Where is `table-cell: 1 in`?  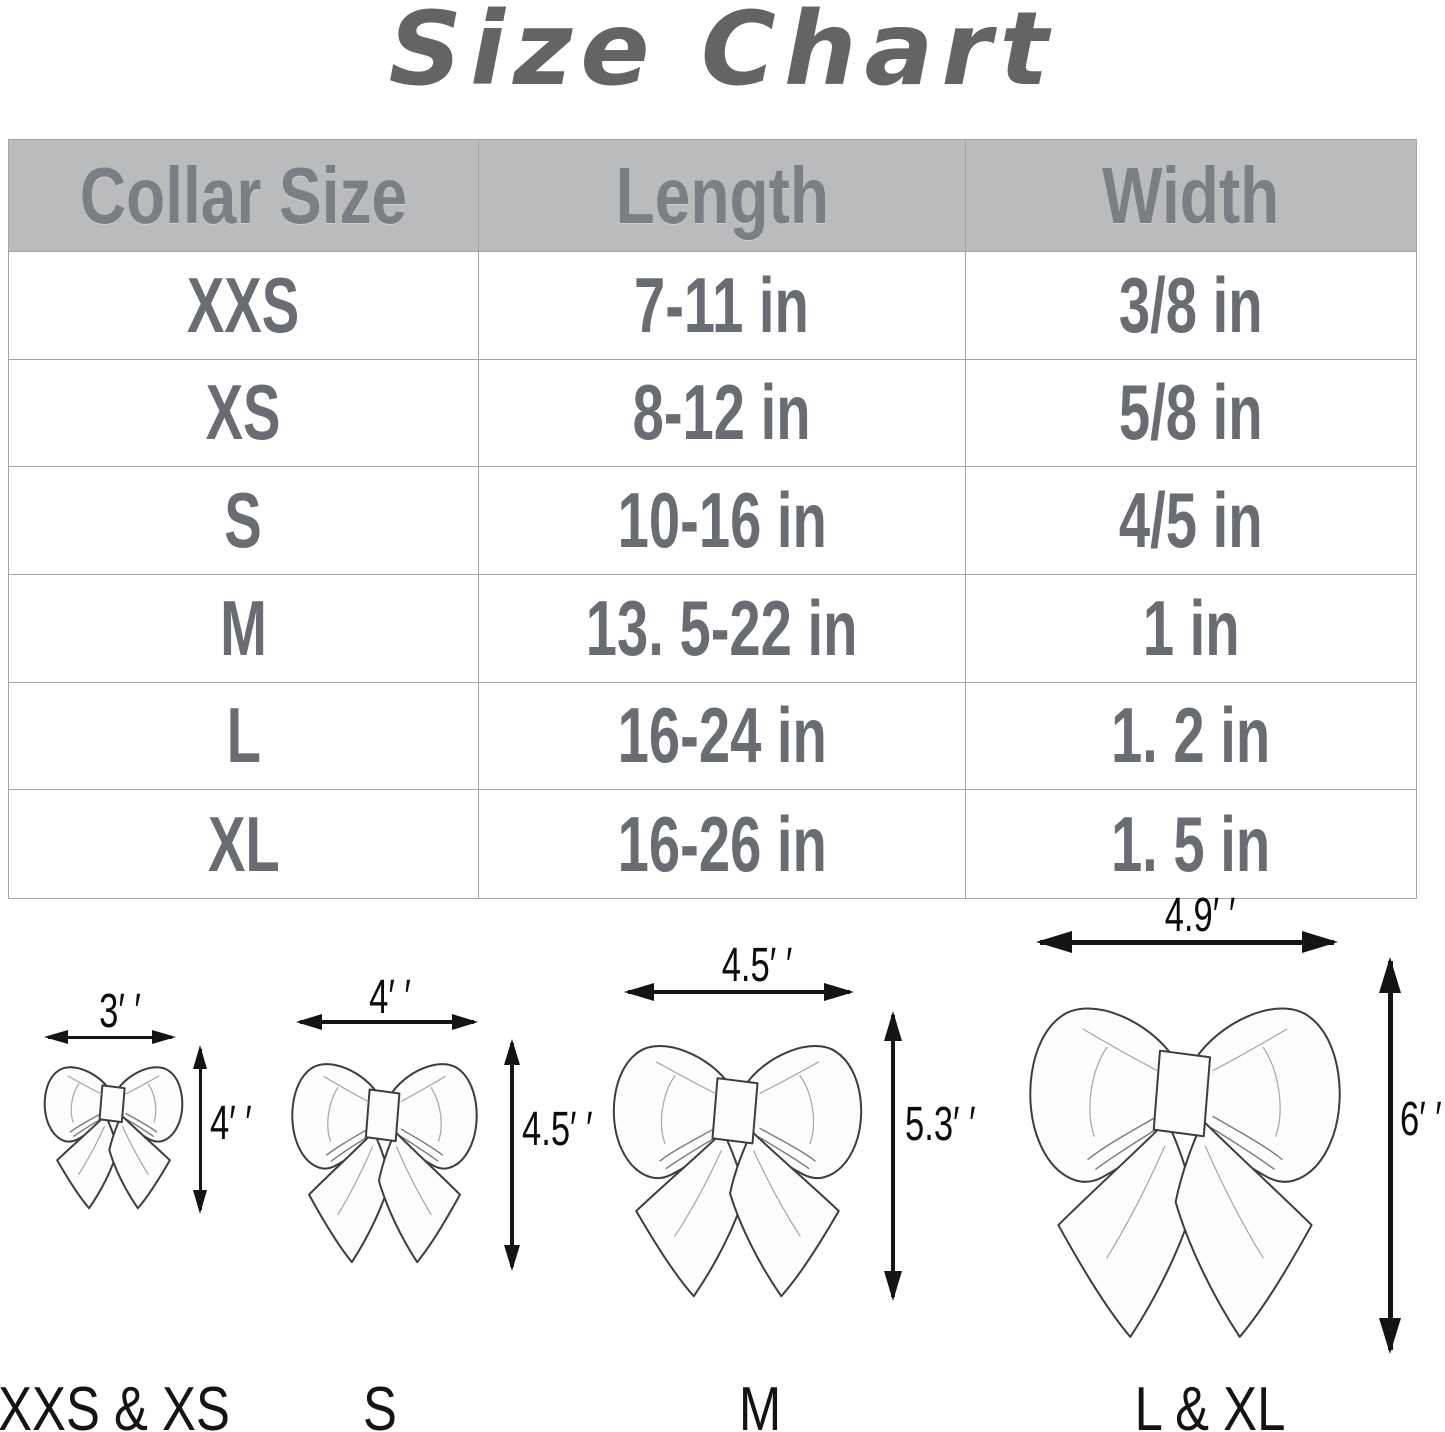 table-cell: 1 in is located at coordinates (1190, 629).